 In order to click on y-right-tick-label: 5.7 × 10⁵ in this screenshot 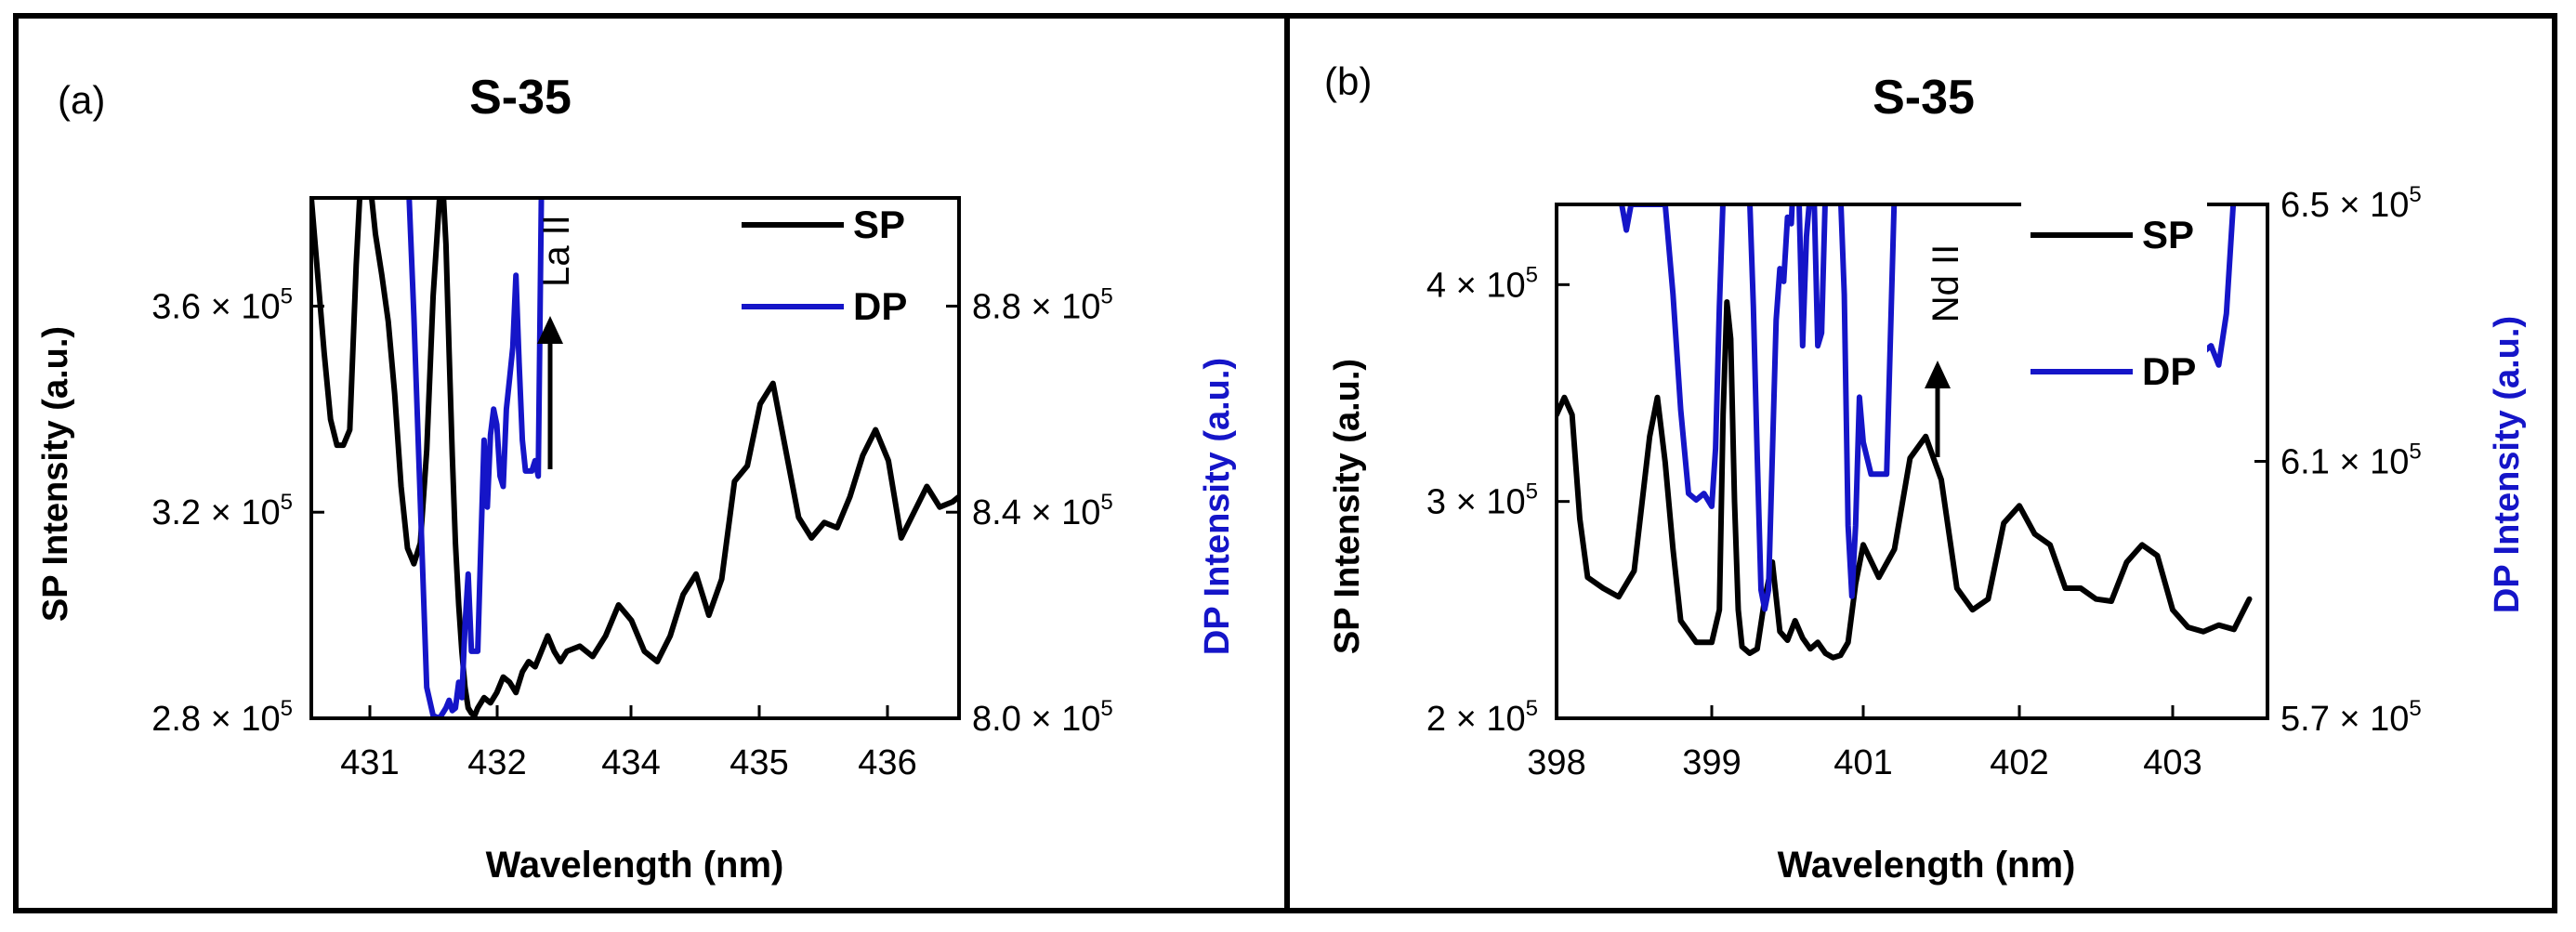, I will do `click(2351, 717)`.